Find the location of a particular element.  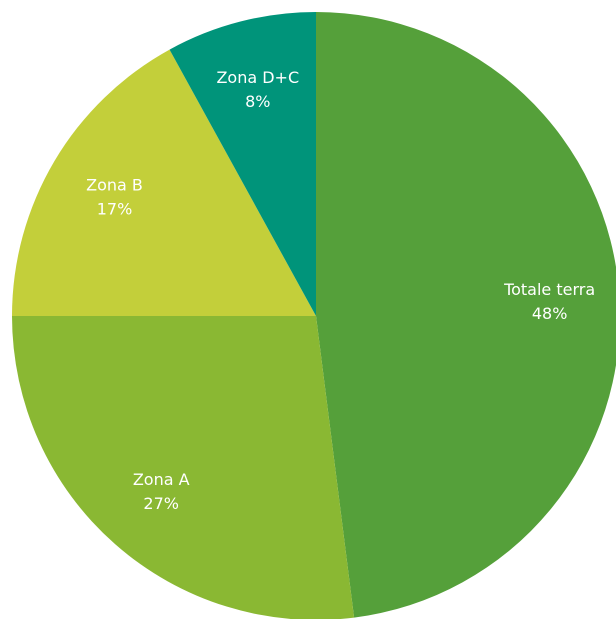

slice-category-label: Totale terra is located at coordinates (549, 289).